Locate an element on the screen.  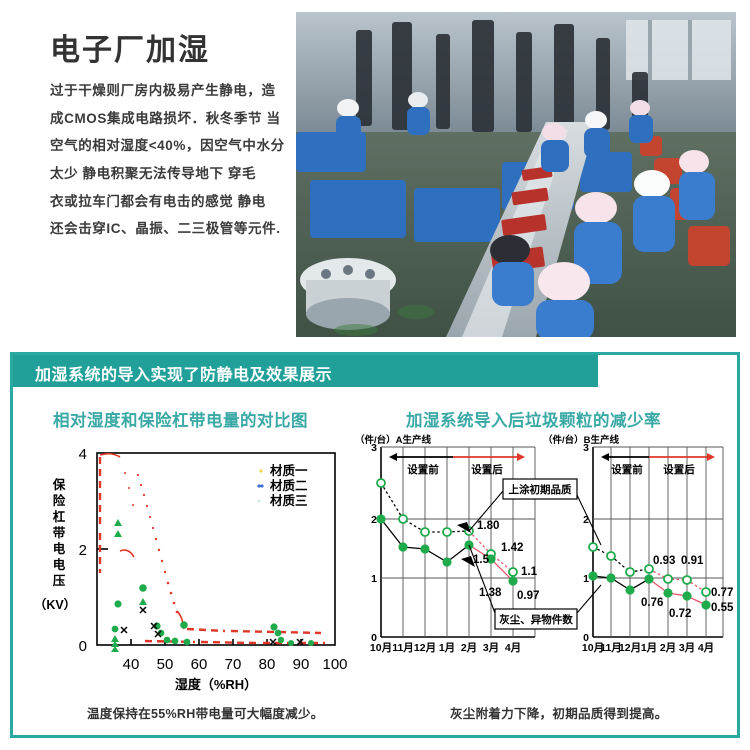
x-months-b: 10月 11月 12月 1月 2月 3月 4月 is located at coordinates (648, 648).